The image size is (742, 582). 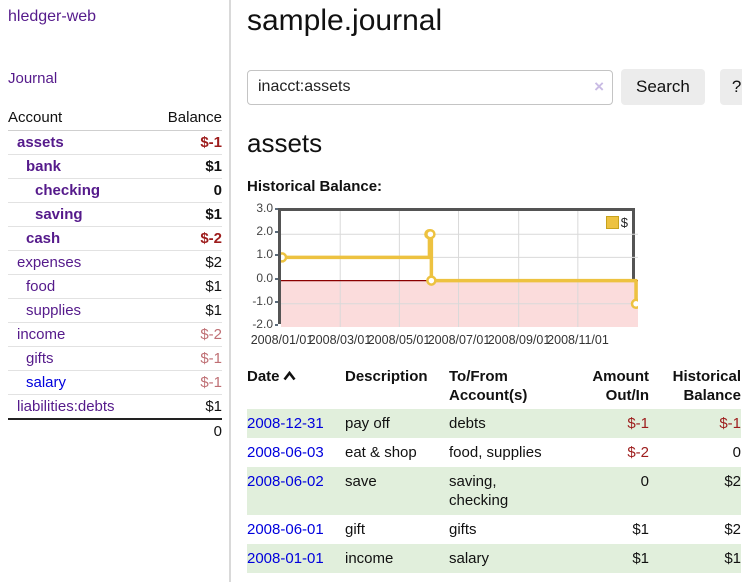 I want to click on sidebar-nav: Journal, so click(x=115, y=79).